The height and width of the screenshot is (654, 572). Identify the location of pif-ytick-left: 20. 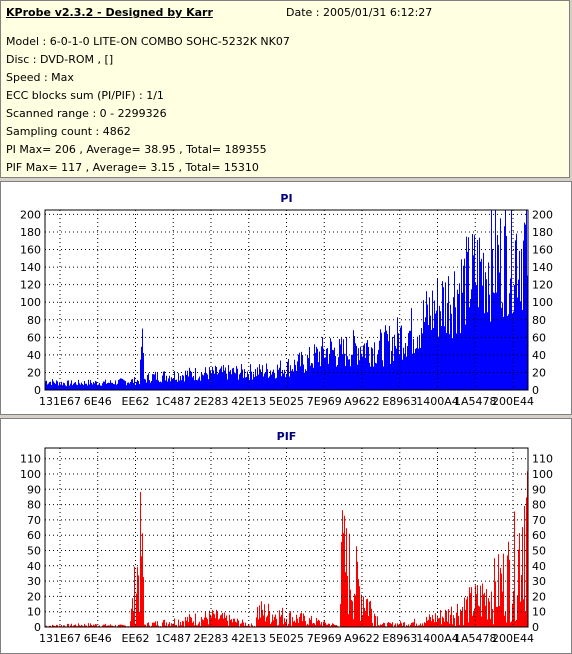
(34, 596).